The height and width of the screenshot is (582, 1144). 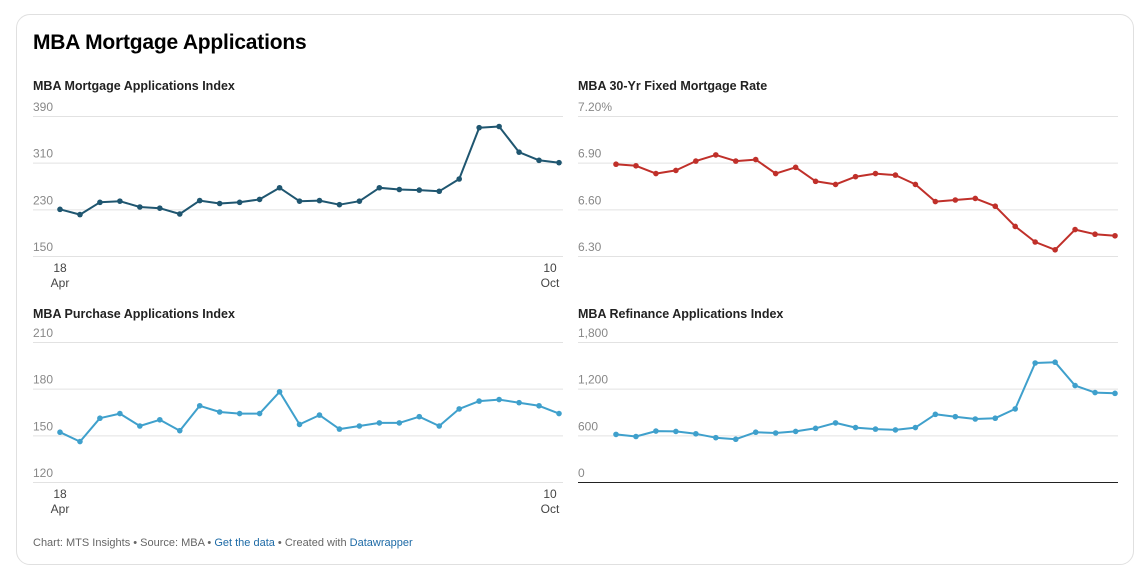 I want to click on datawrapper-link: Datawrapper, so click(x=381, y=543).